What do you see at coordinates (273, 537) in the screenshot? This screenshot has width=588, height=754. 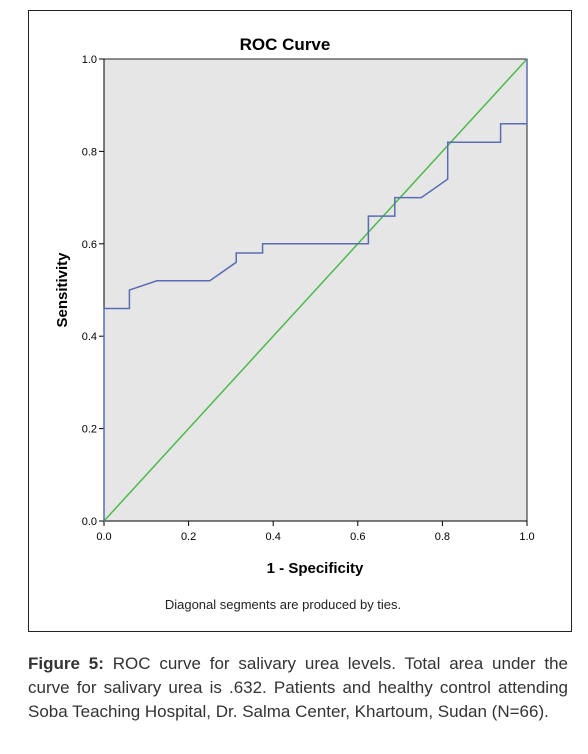 I see `x-tick-label: 0.4` at bounding box center [273, 537].